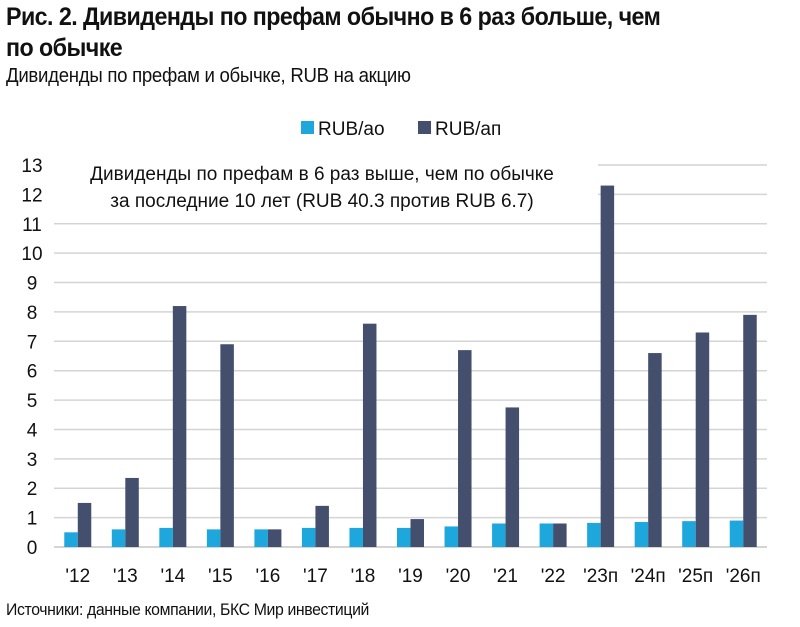 The width and height of the screenshot is (800, 627). I want to click on y-tick-label: 2, so click(32, 489).